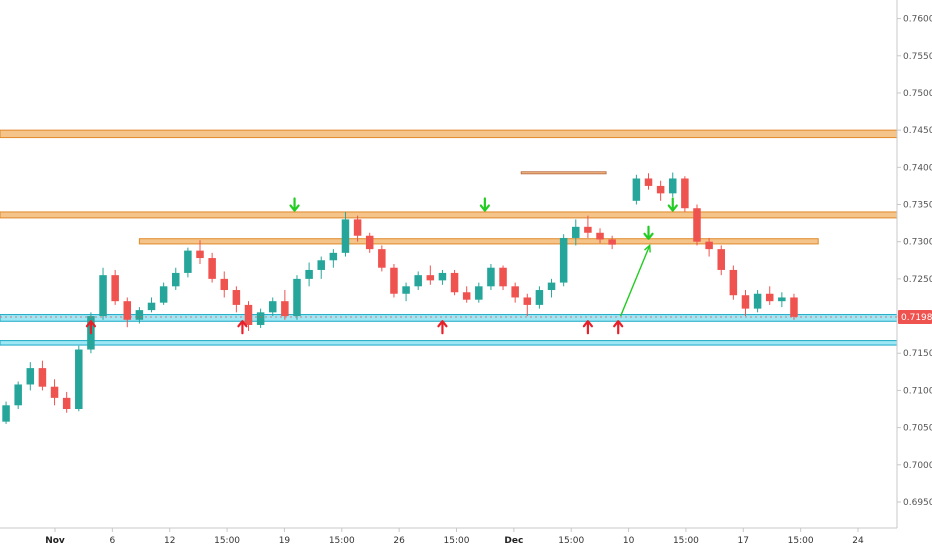 The image size is (932, 550). What do you see at coordinates (169, 541) in the screenshot?
I see `x-tick-label: 12` at bounding box center [169, 541].